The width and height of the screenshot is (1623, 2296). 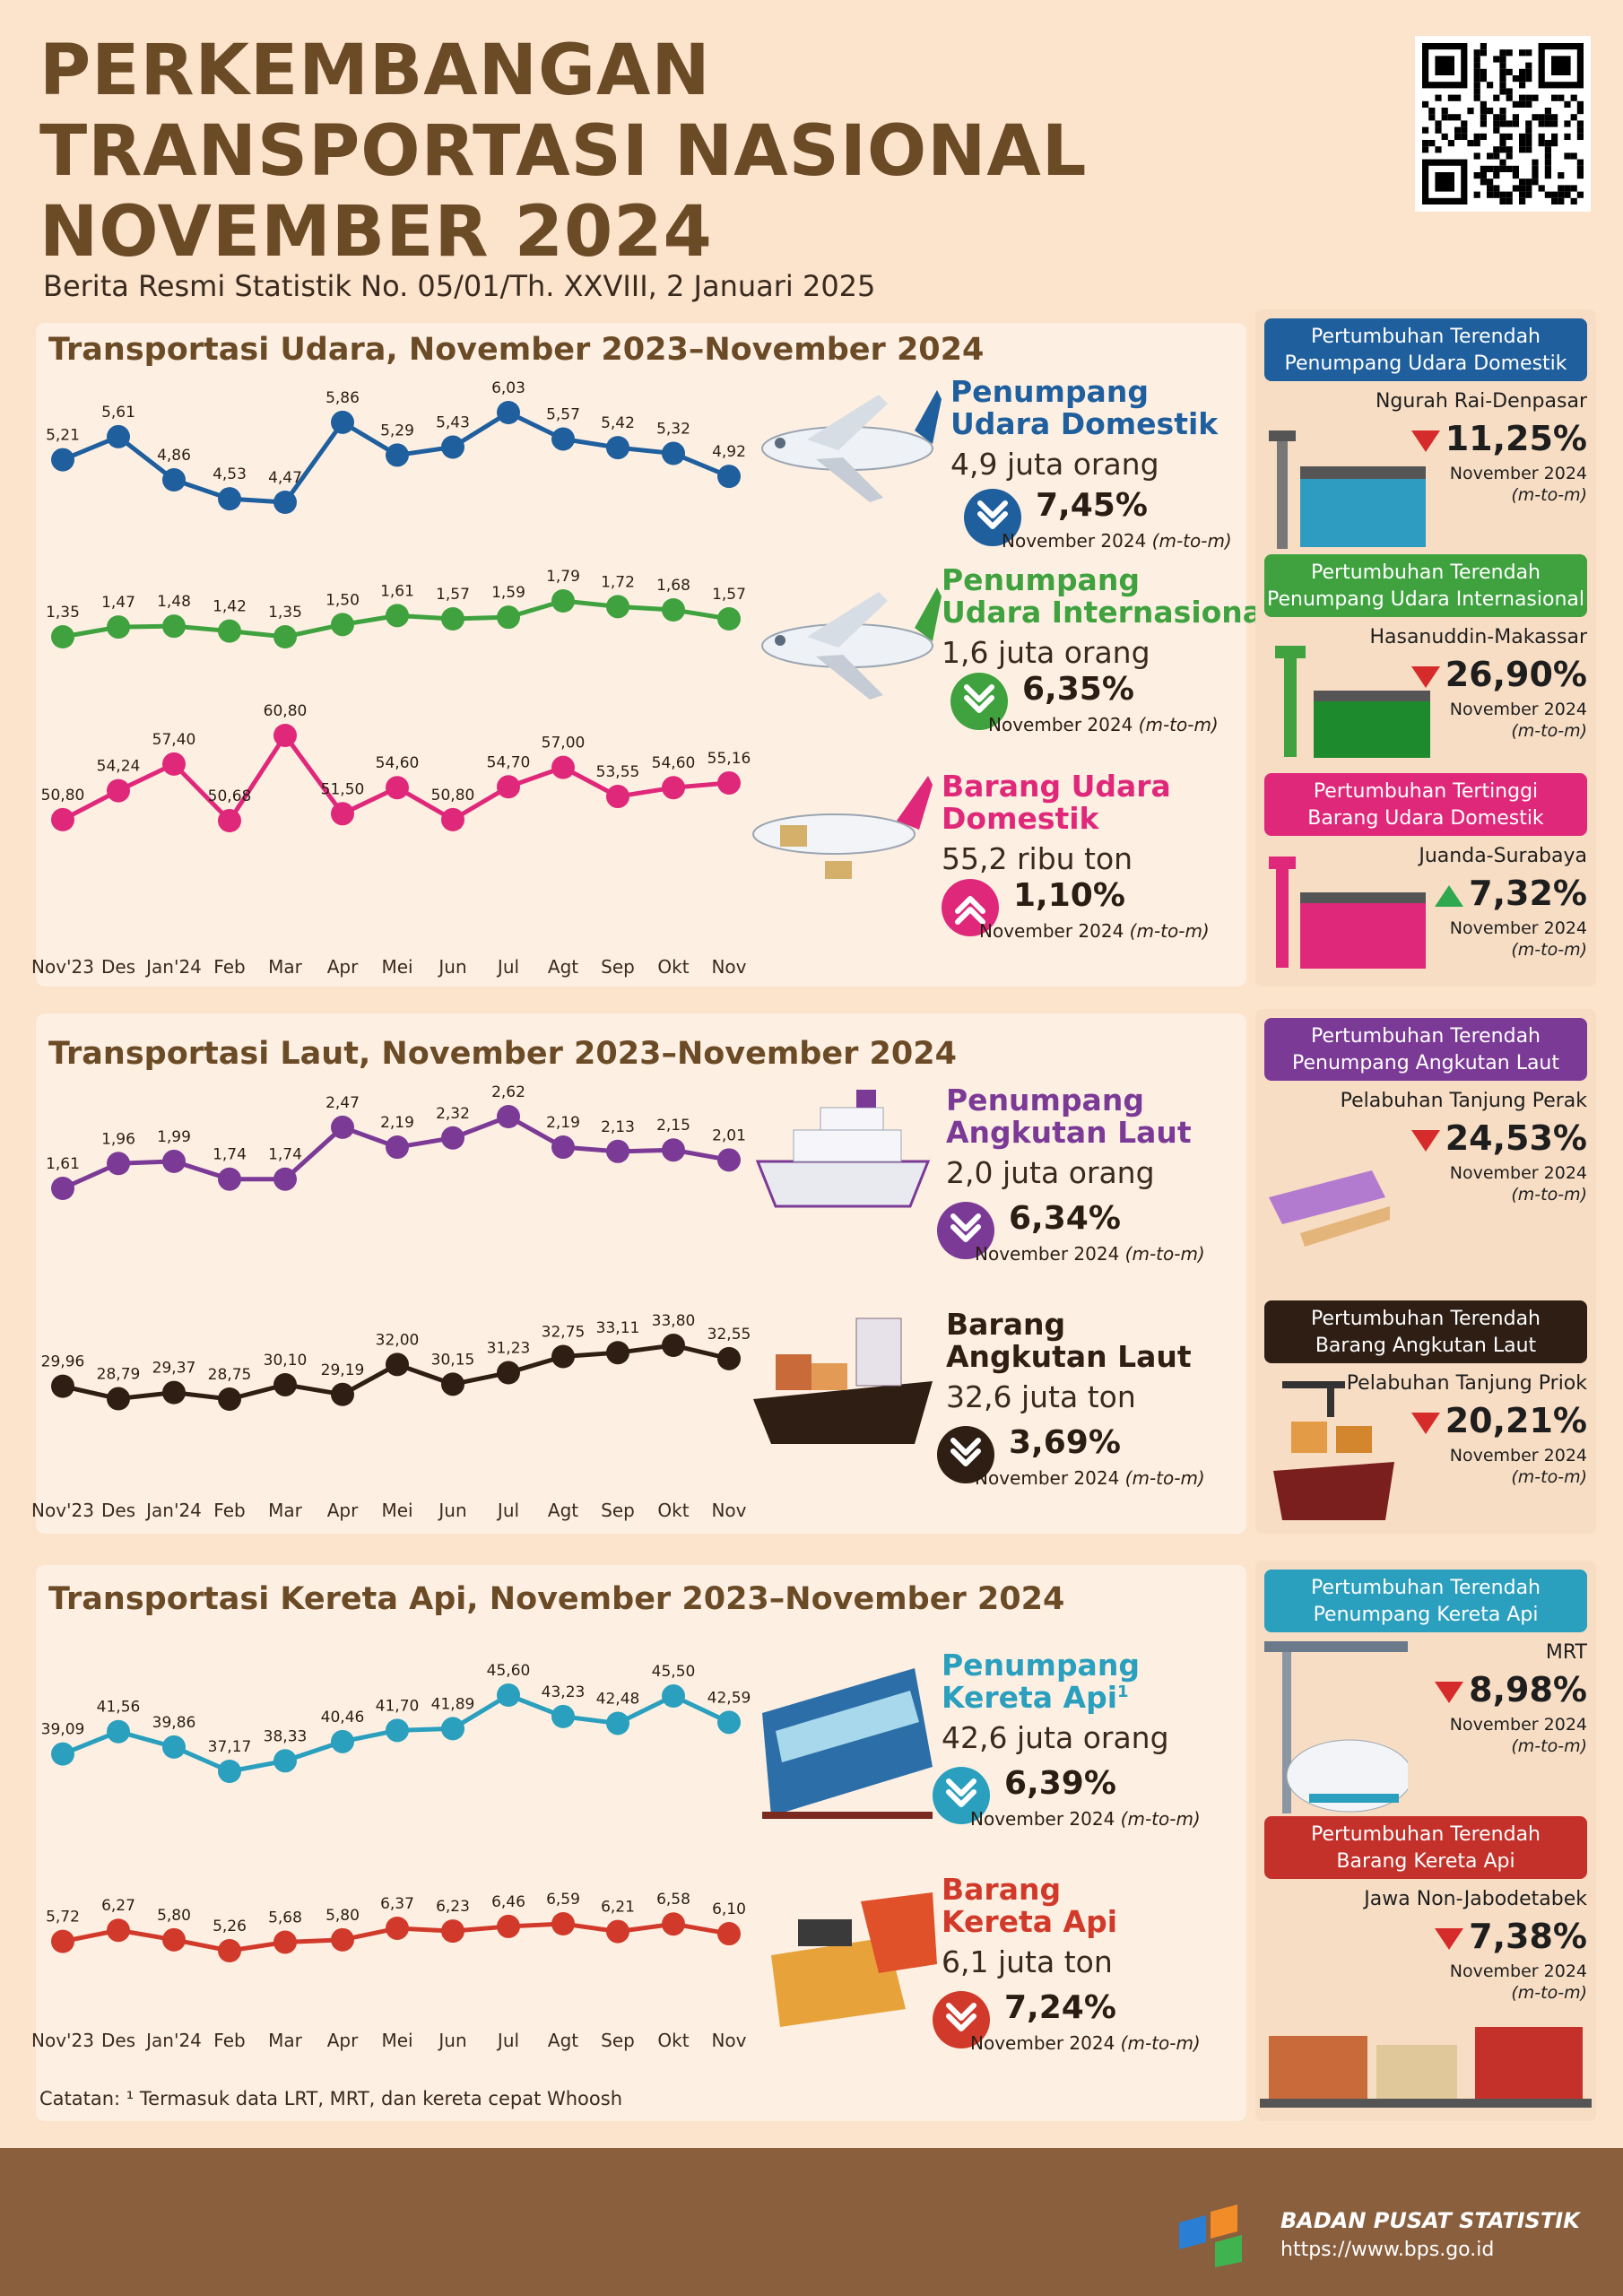 I want to click on data-label: 41,89, so click(x=453, y=1704).